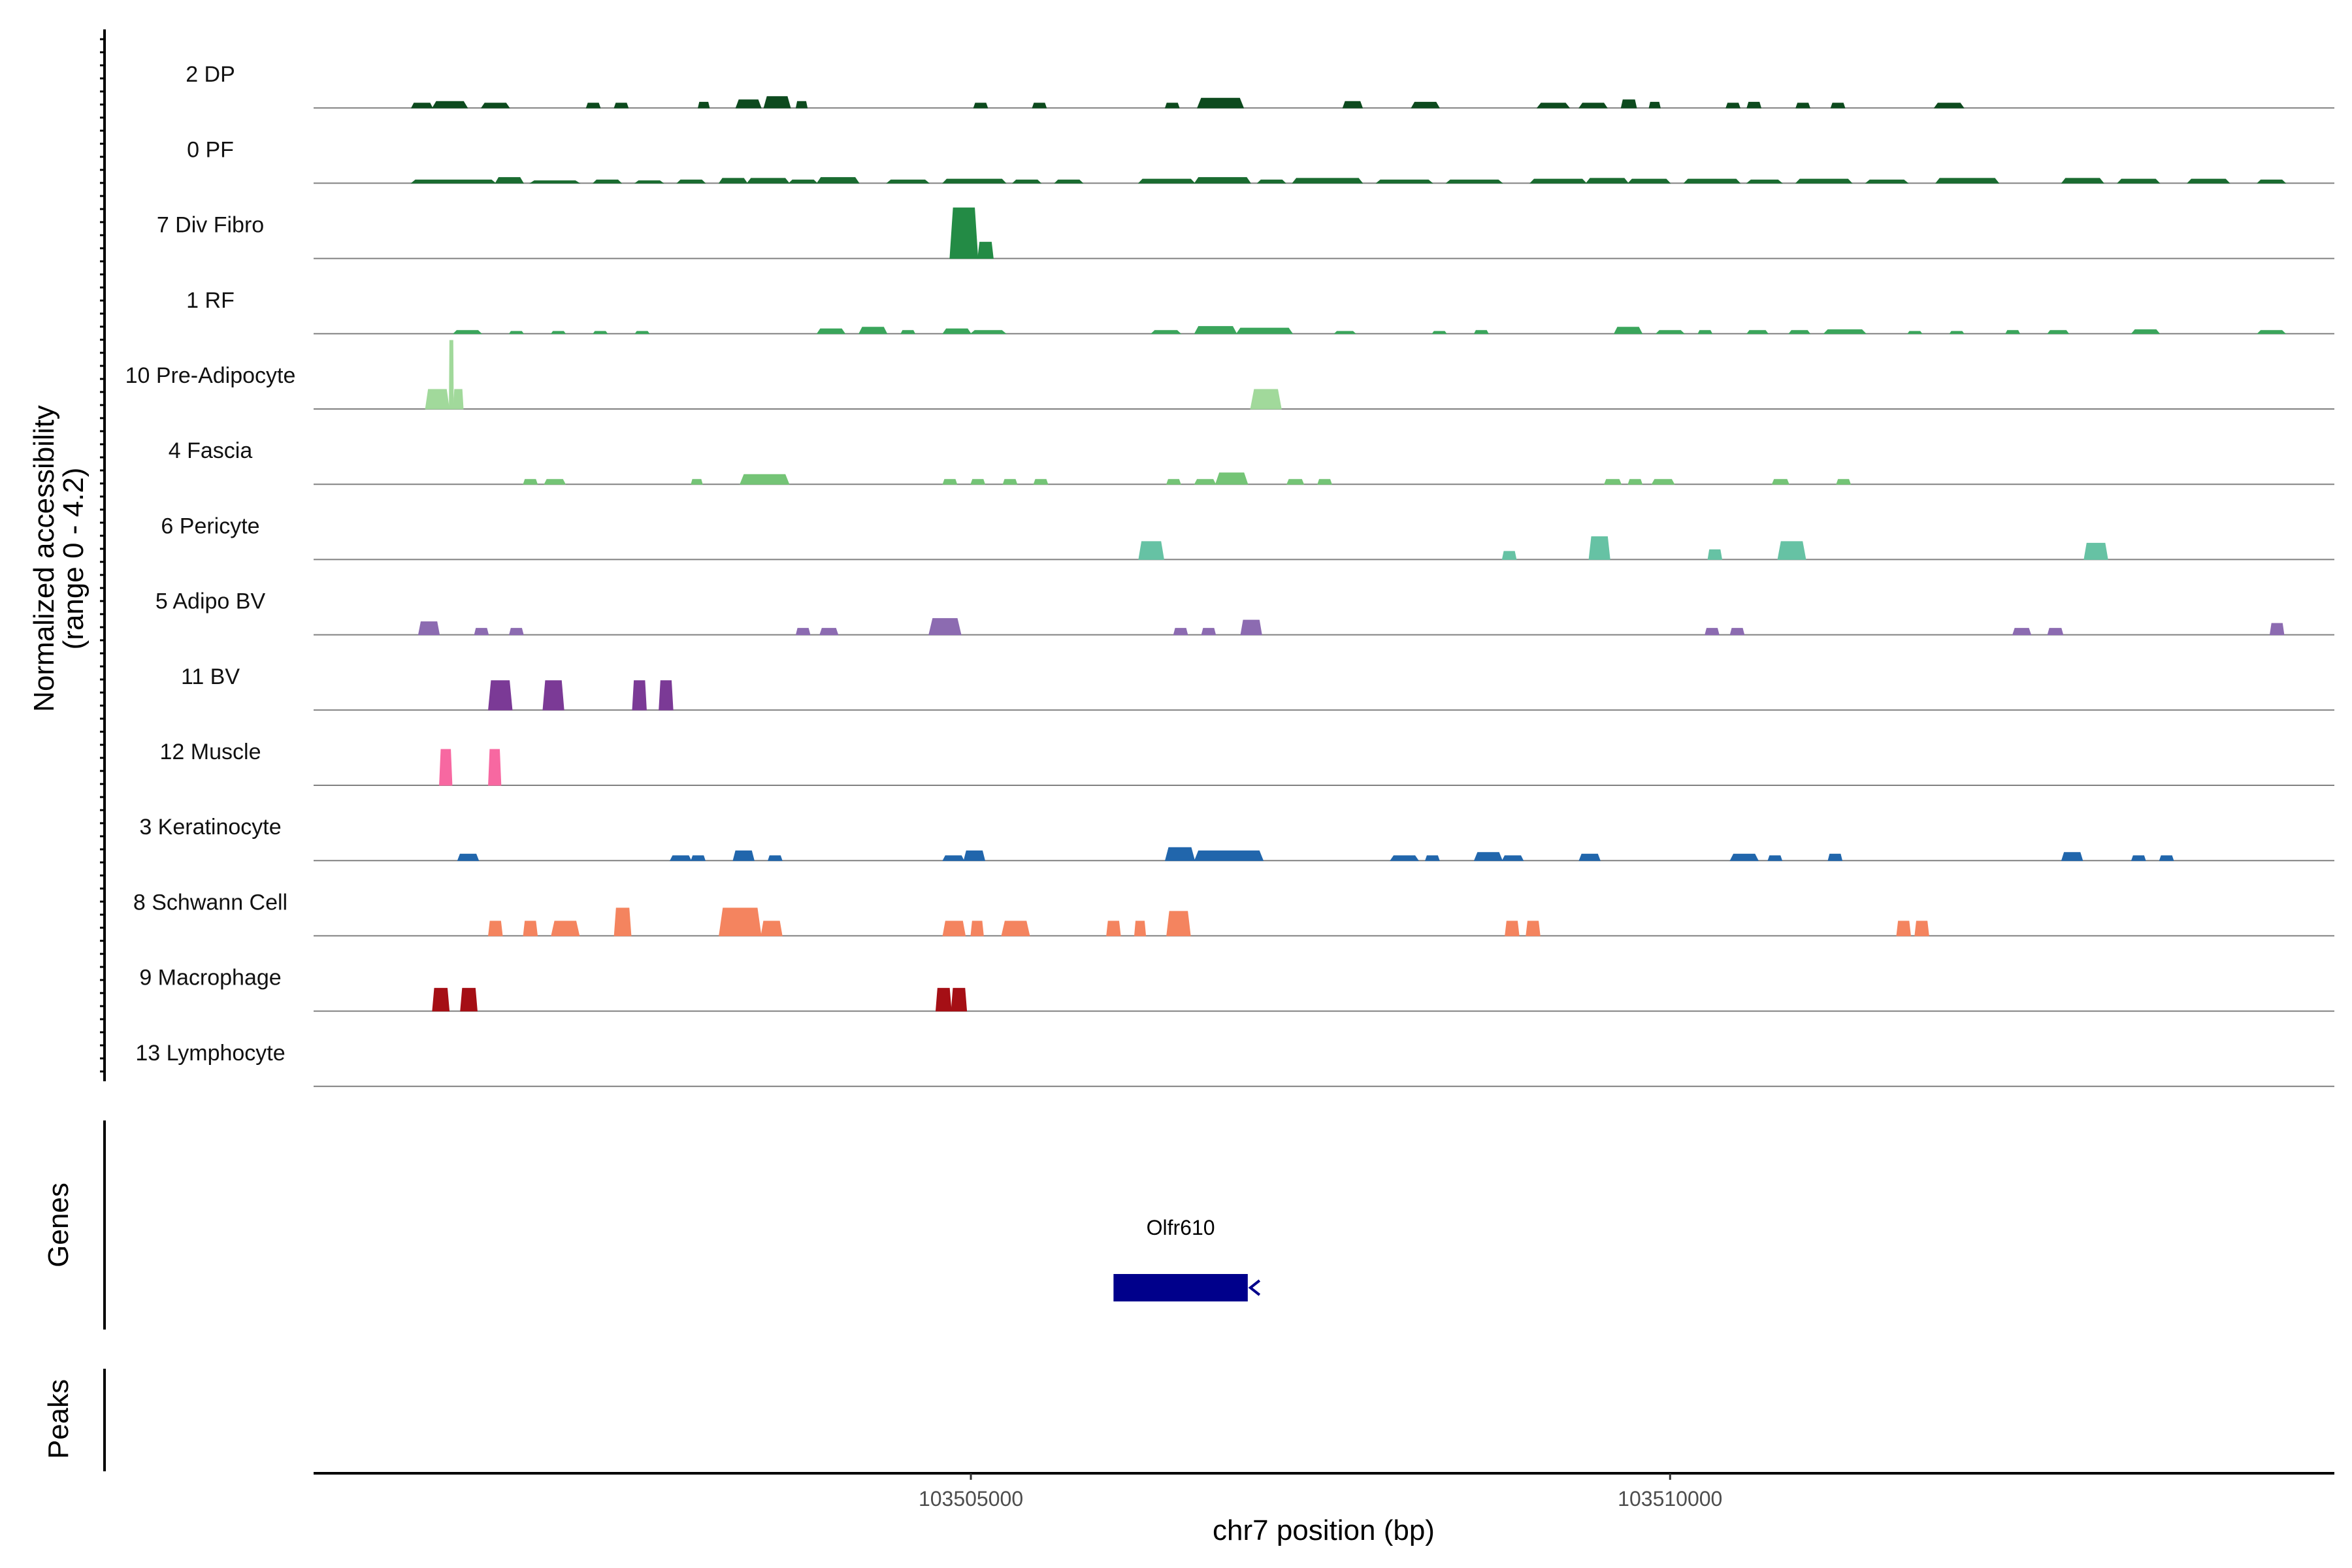 Image resolution: width=2352 pixels, height=1568 pixels. Describe the element at coordinates (210, 752) in the screenshot. I see `track-label: 12 Muscle` at that location.